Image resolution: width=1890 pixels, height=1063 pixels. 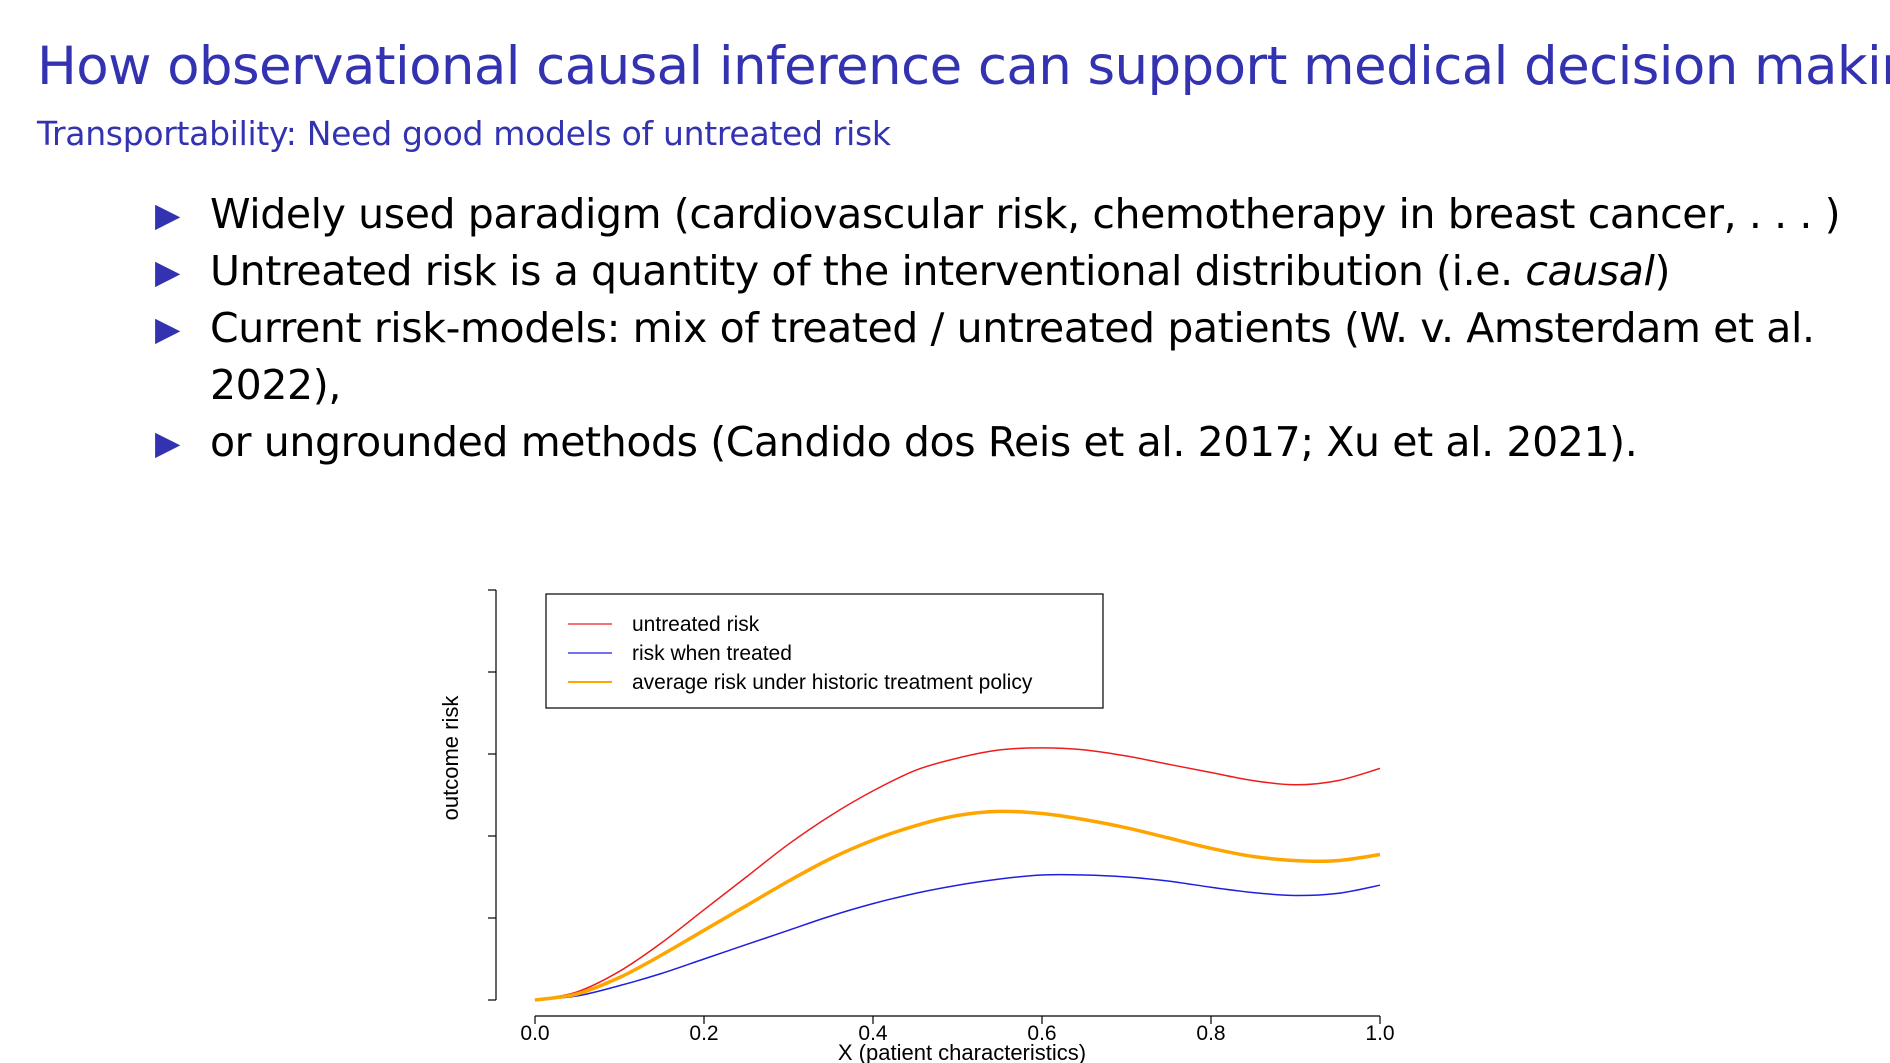 I want to click on x-tick-label: 0.0, so click(x=534, y=1033).